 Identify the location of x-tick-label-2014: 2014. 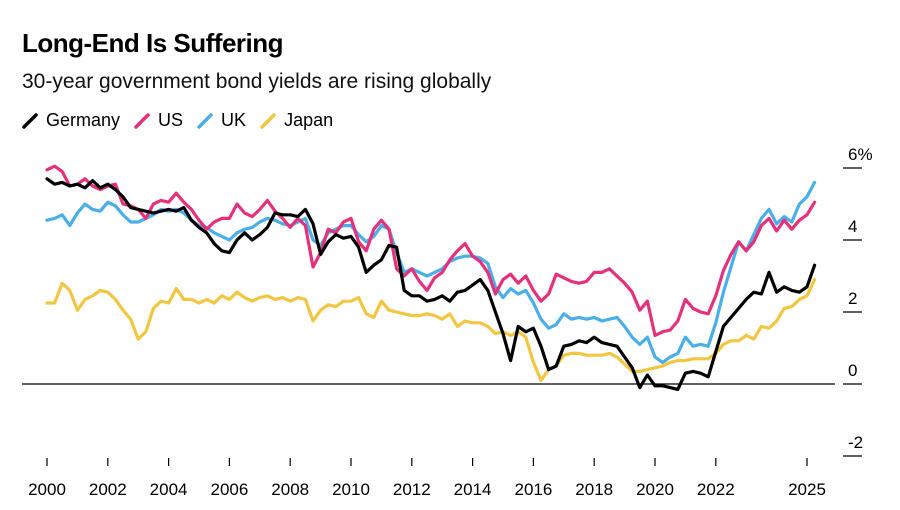
(473, 489).